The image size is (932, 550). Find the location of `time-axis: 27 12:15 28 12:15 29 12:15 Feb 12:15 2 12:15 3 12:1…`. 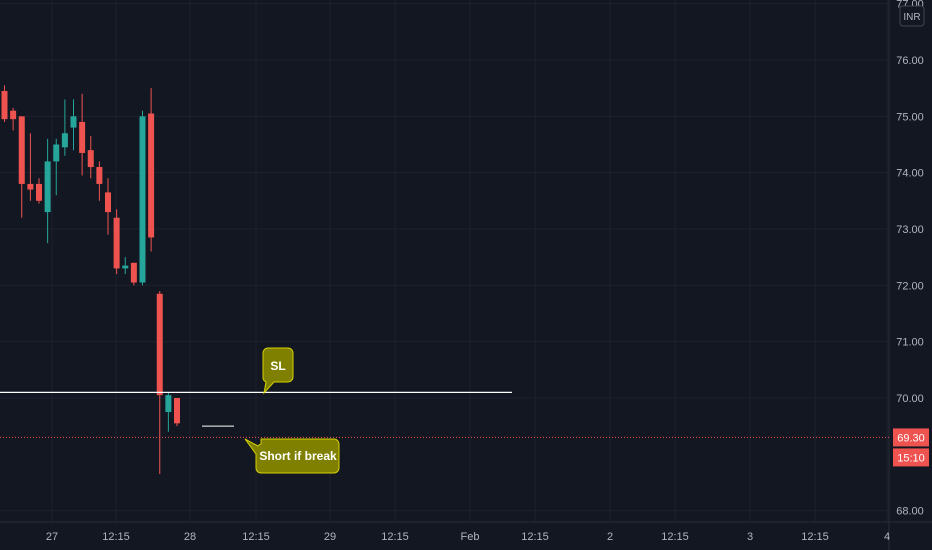

time-axis: 27 12:15 28 12:15 29 12:15 Feb 12:15 2 12:15 3 12:1… is located at coordinates (468, 537).